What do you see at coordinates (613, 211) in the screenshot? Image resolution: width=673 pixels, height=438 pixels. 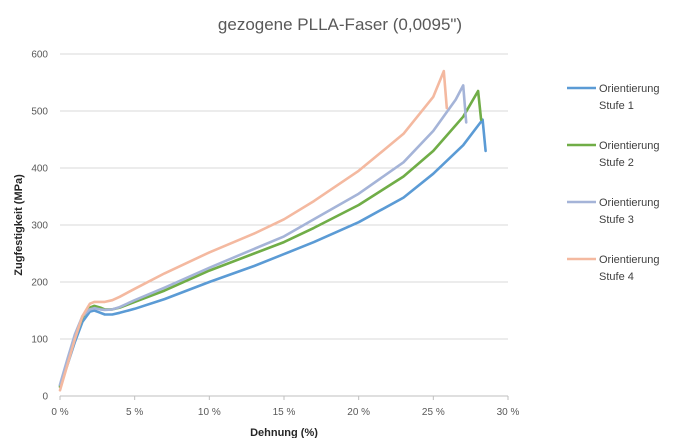 I see `legend-item-3: Orientierung Stufe 3` at bounding box center [613, 211].